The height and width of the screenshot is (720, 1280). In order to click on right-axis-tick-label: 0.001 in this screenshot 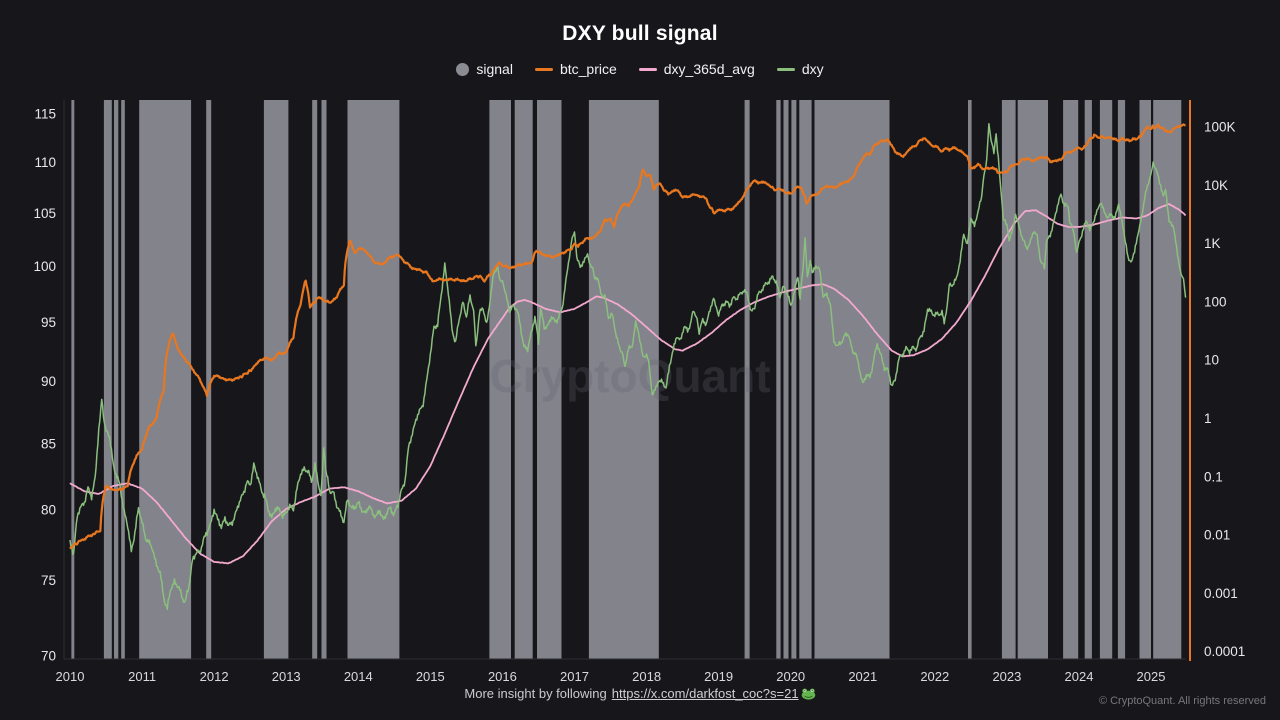, I will do `click(1221, 593)`.